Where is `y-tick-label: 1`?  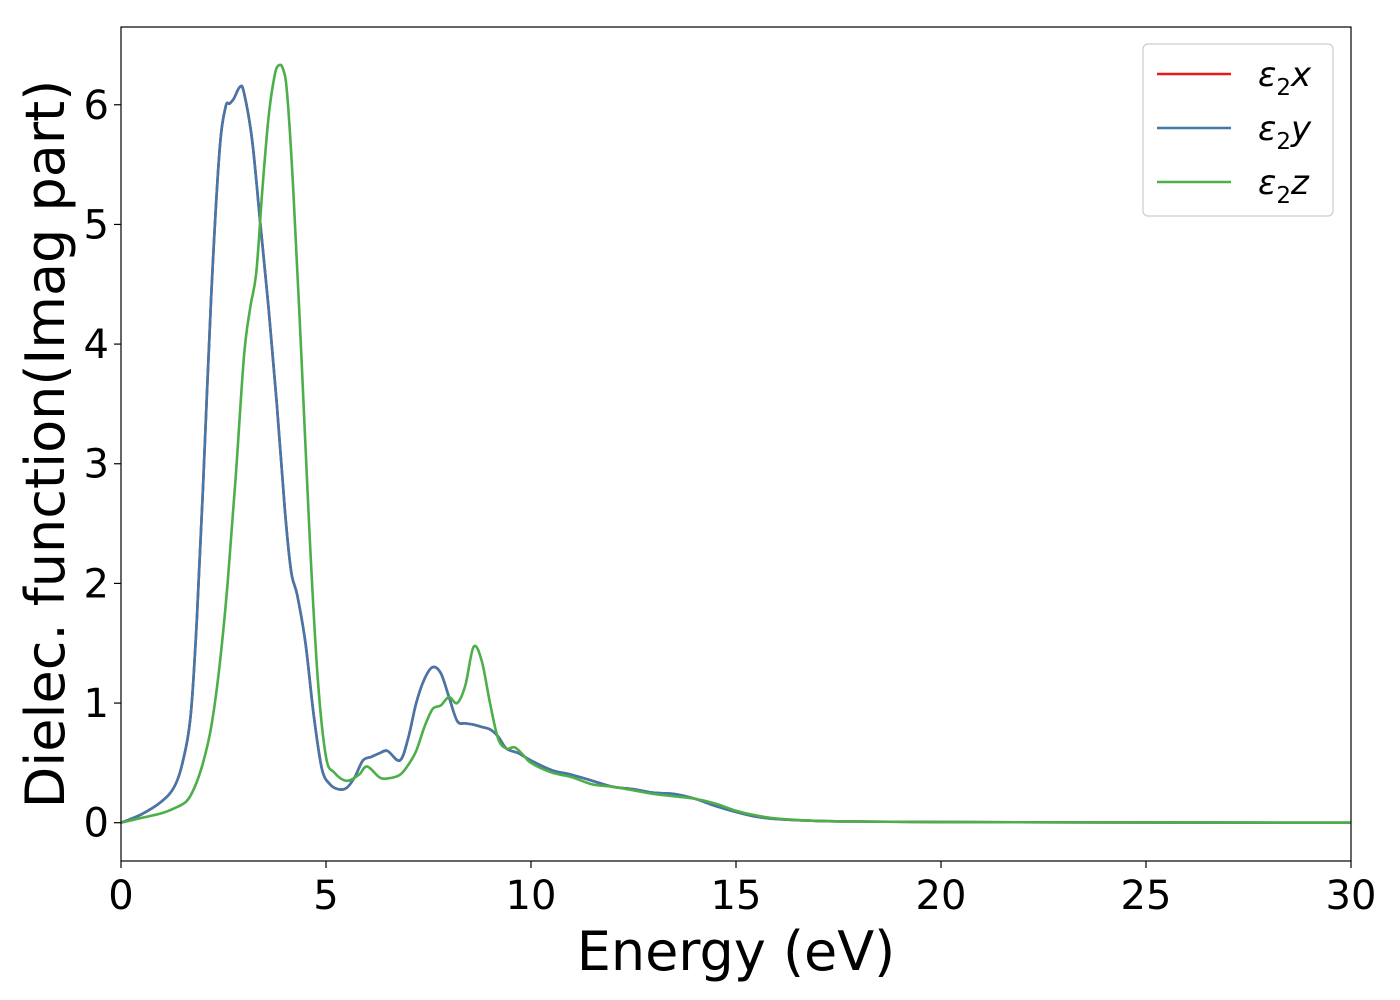 y-tick-label: 1 is located at coordinates (96, 704).